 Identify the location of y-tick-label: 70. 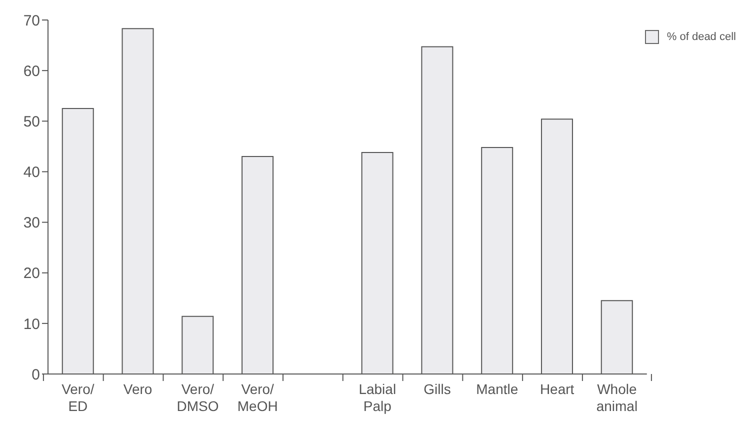
(31, 21).